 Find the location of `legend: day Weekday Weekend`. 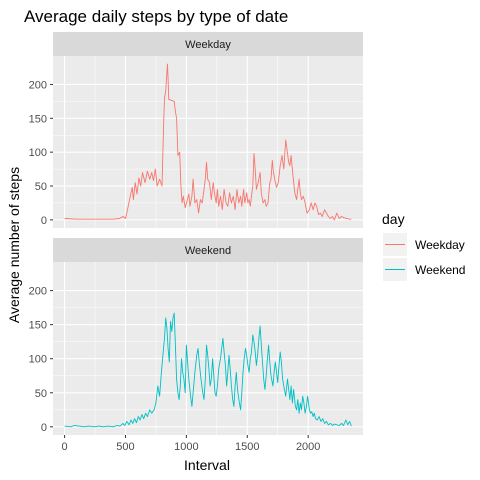

legend: day Weekday Weekend is located at coordinates (423, 246).